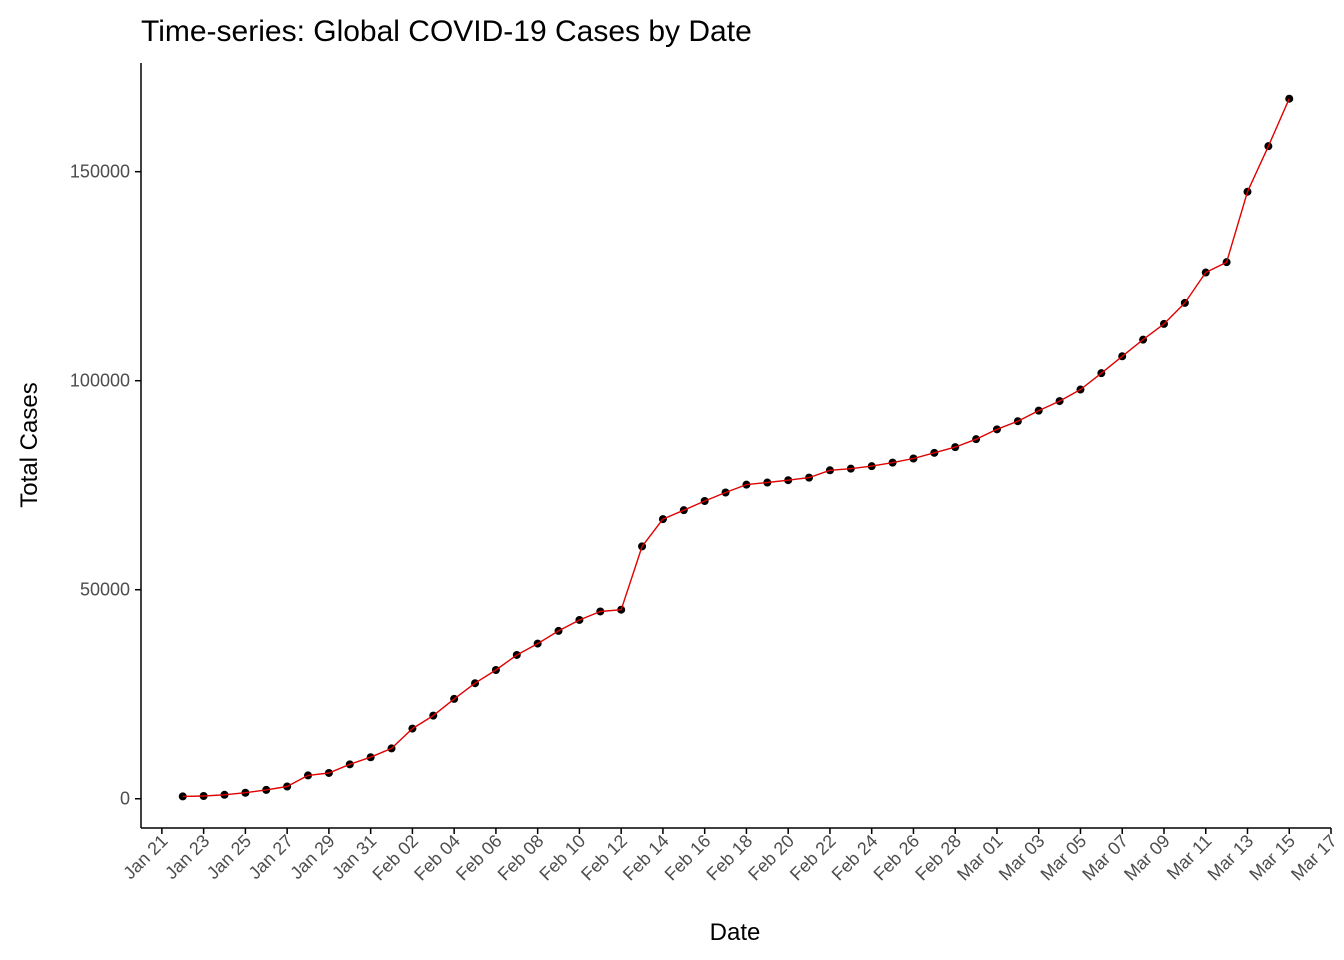 This screenshot has height=960, width=1344. I want to click on x-tick-label: Mar 15, so click(1272, 858).